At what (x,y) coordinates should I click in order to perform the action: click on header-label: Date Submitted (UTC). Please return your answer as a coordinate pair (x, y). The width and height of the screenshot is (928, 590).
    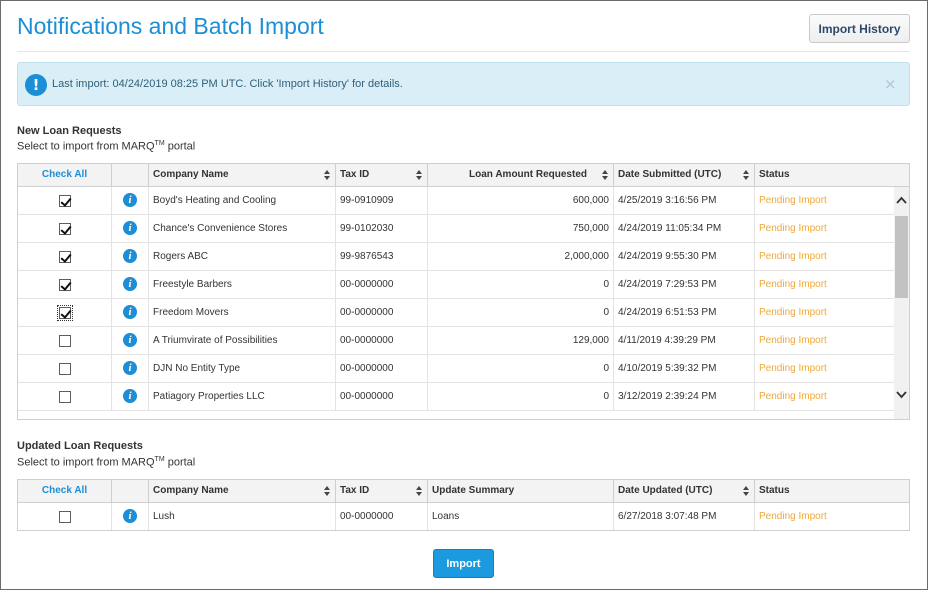
    Looking at the image, I should click on (670, 174).